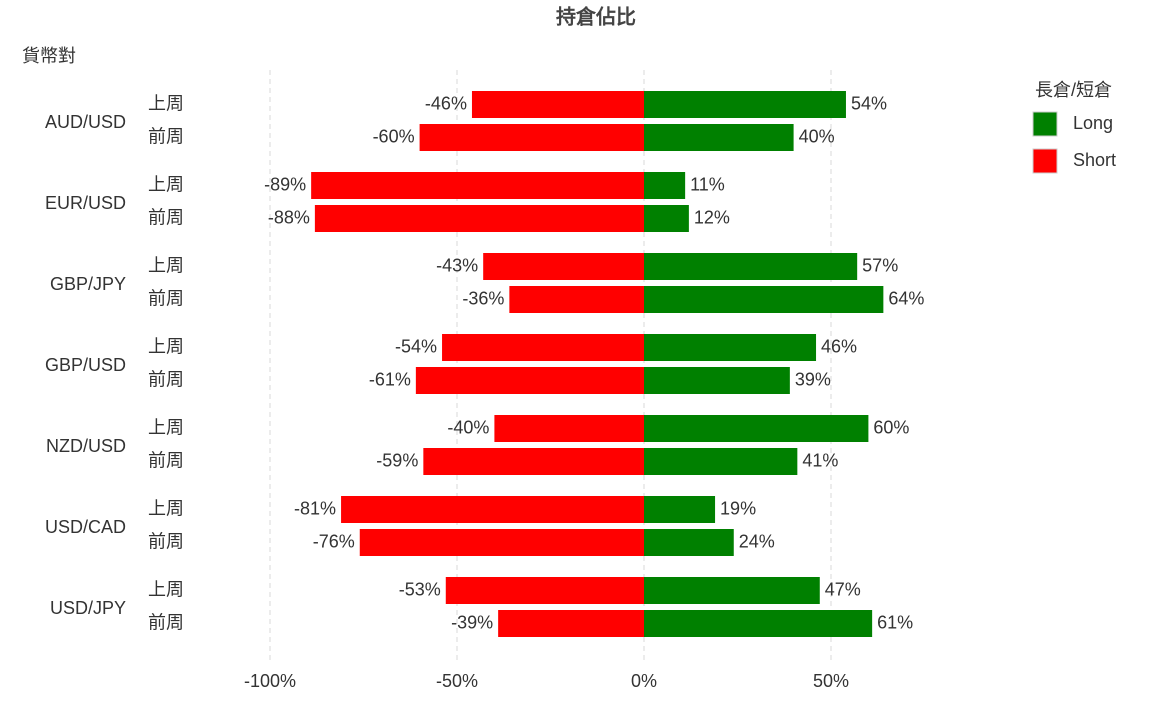  What do you see at coordinates (397, 460) in the screenshot?
I see `value-label: -59%` at bounding box center [397, 460].